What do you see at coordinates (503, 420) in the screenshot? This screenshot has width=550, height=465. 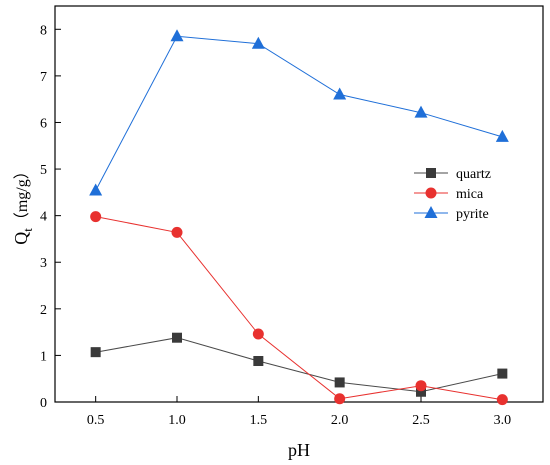 I see `x-tick-label: 3.0` at bounding box center [503, 420].